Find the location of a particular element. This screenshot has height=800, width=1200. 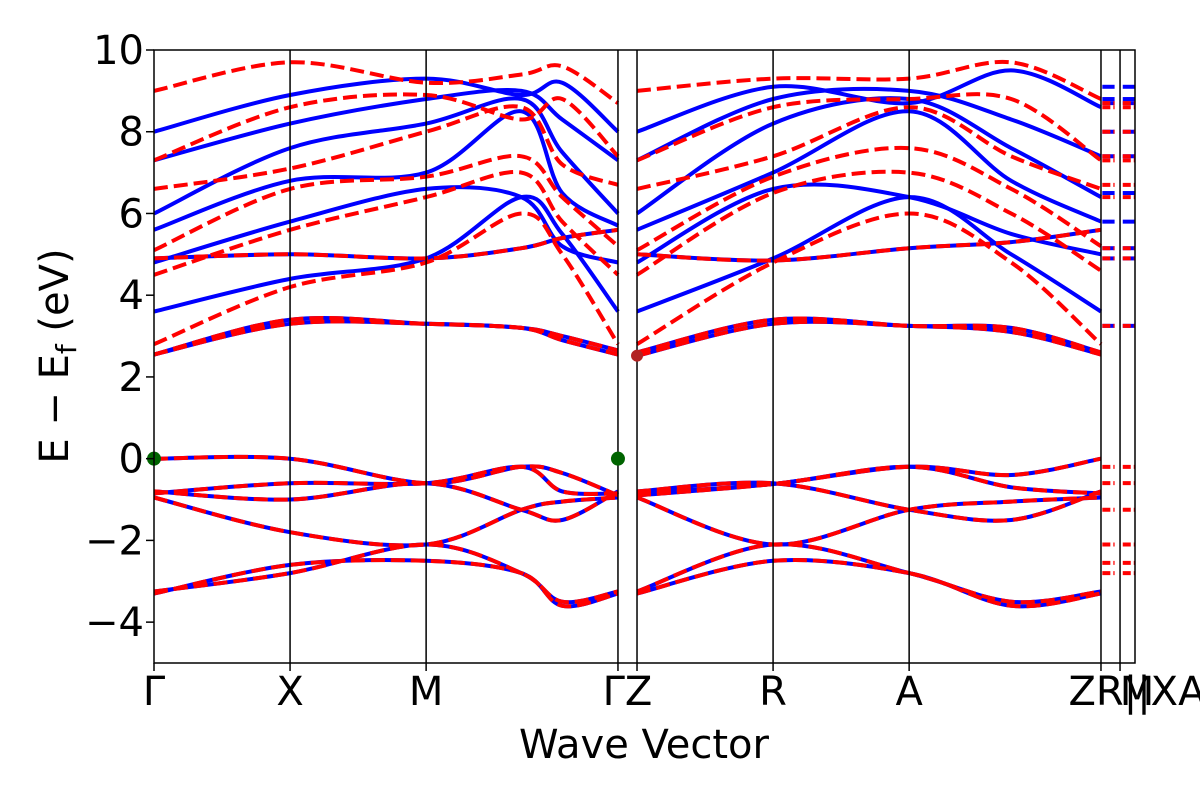

y-tick-label-0: −4 is located at coordinates (114, 623).